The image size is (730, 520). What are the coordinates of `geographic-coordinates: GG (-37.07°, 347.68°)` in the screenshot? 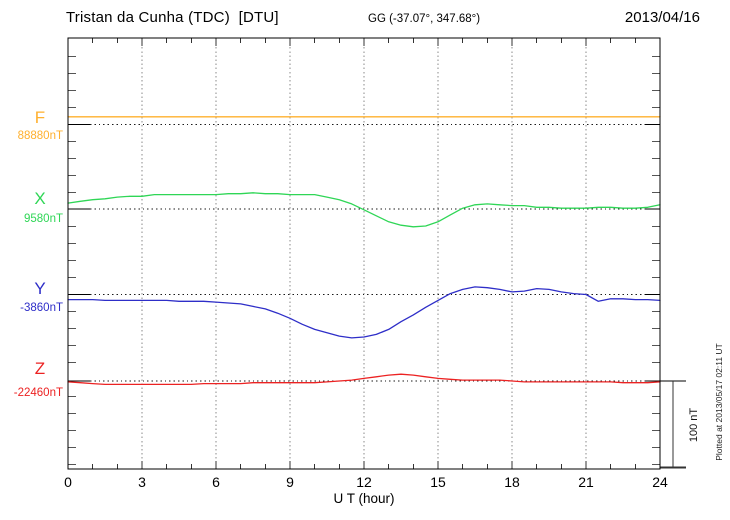 It's located at (424, 19).